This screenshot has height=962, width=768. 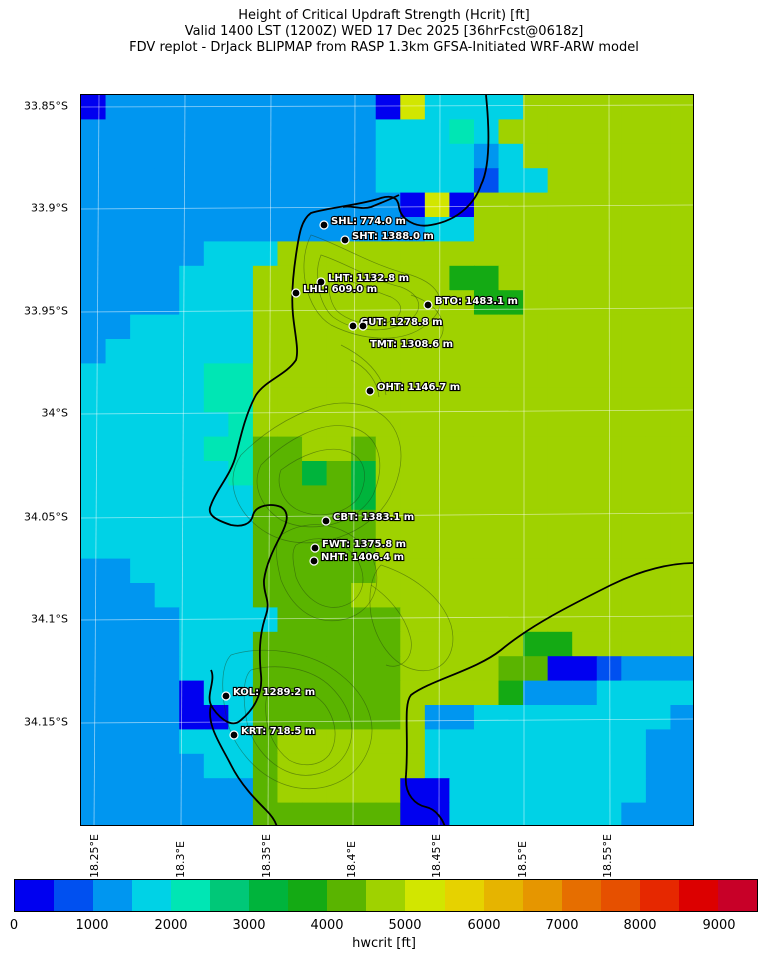 I want to click on colorbar-tick: 5000, so click(x=405, y=925).